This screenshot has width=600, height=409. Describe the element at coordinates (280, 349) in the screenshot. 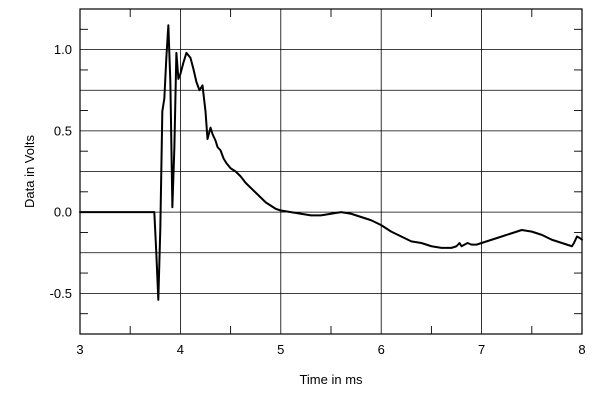

I see `x-tick-label: 5` at that location.